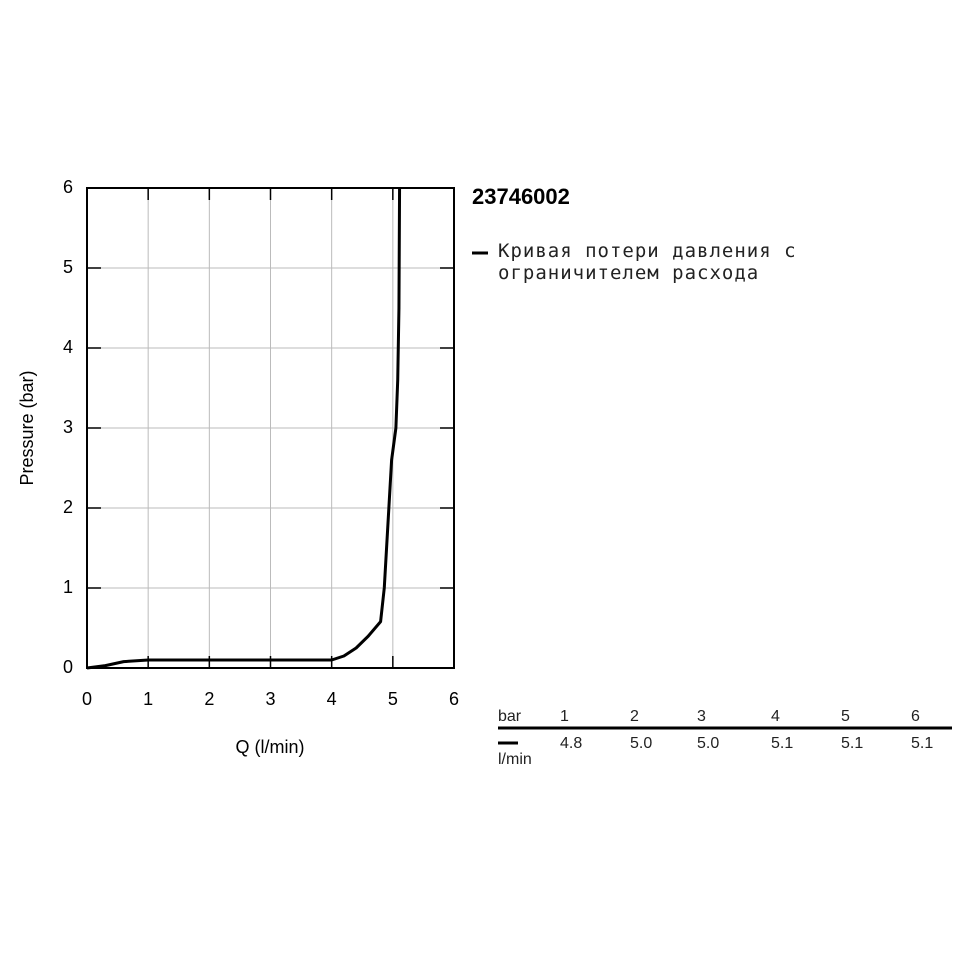  I want to click on x-tick-label: 0, so click(87, 699).